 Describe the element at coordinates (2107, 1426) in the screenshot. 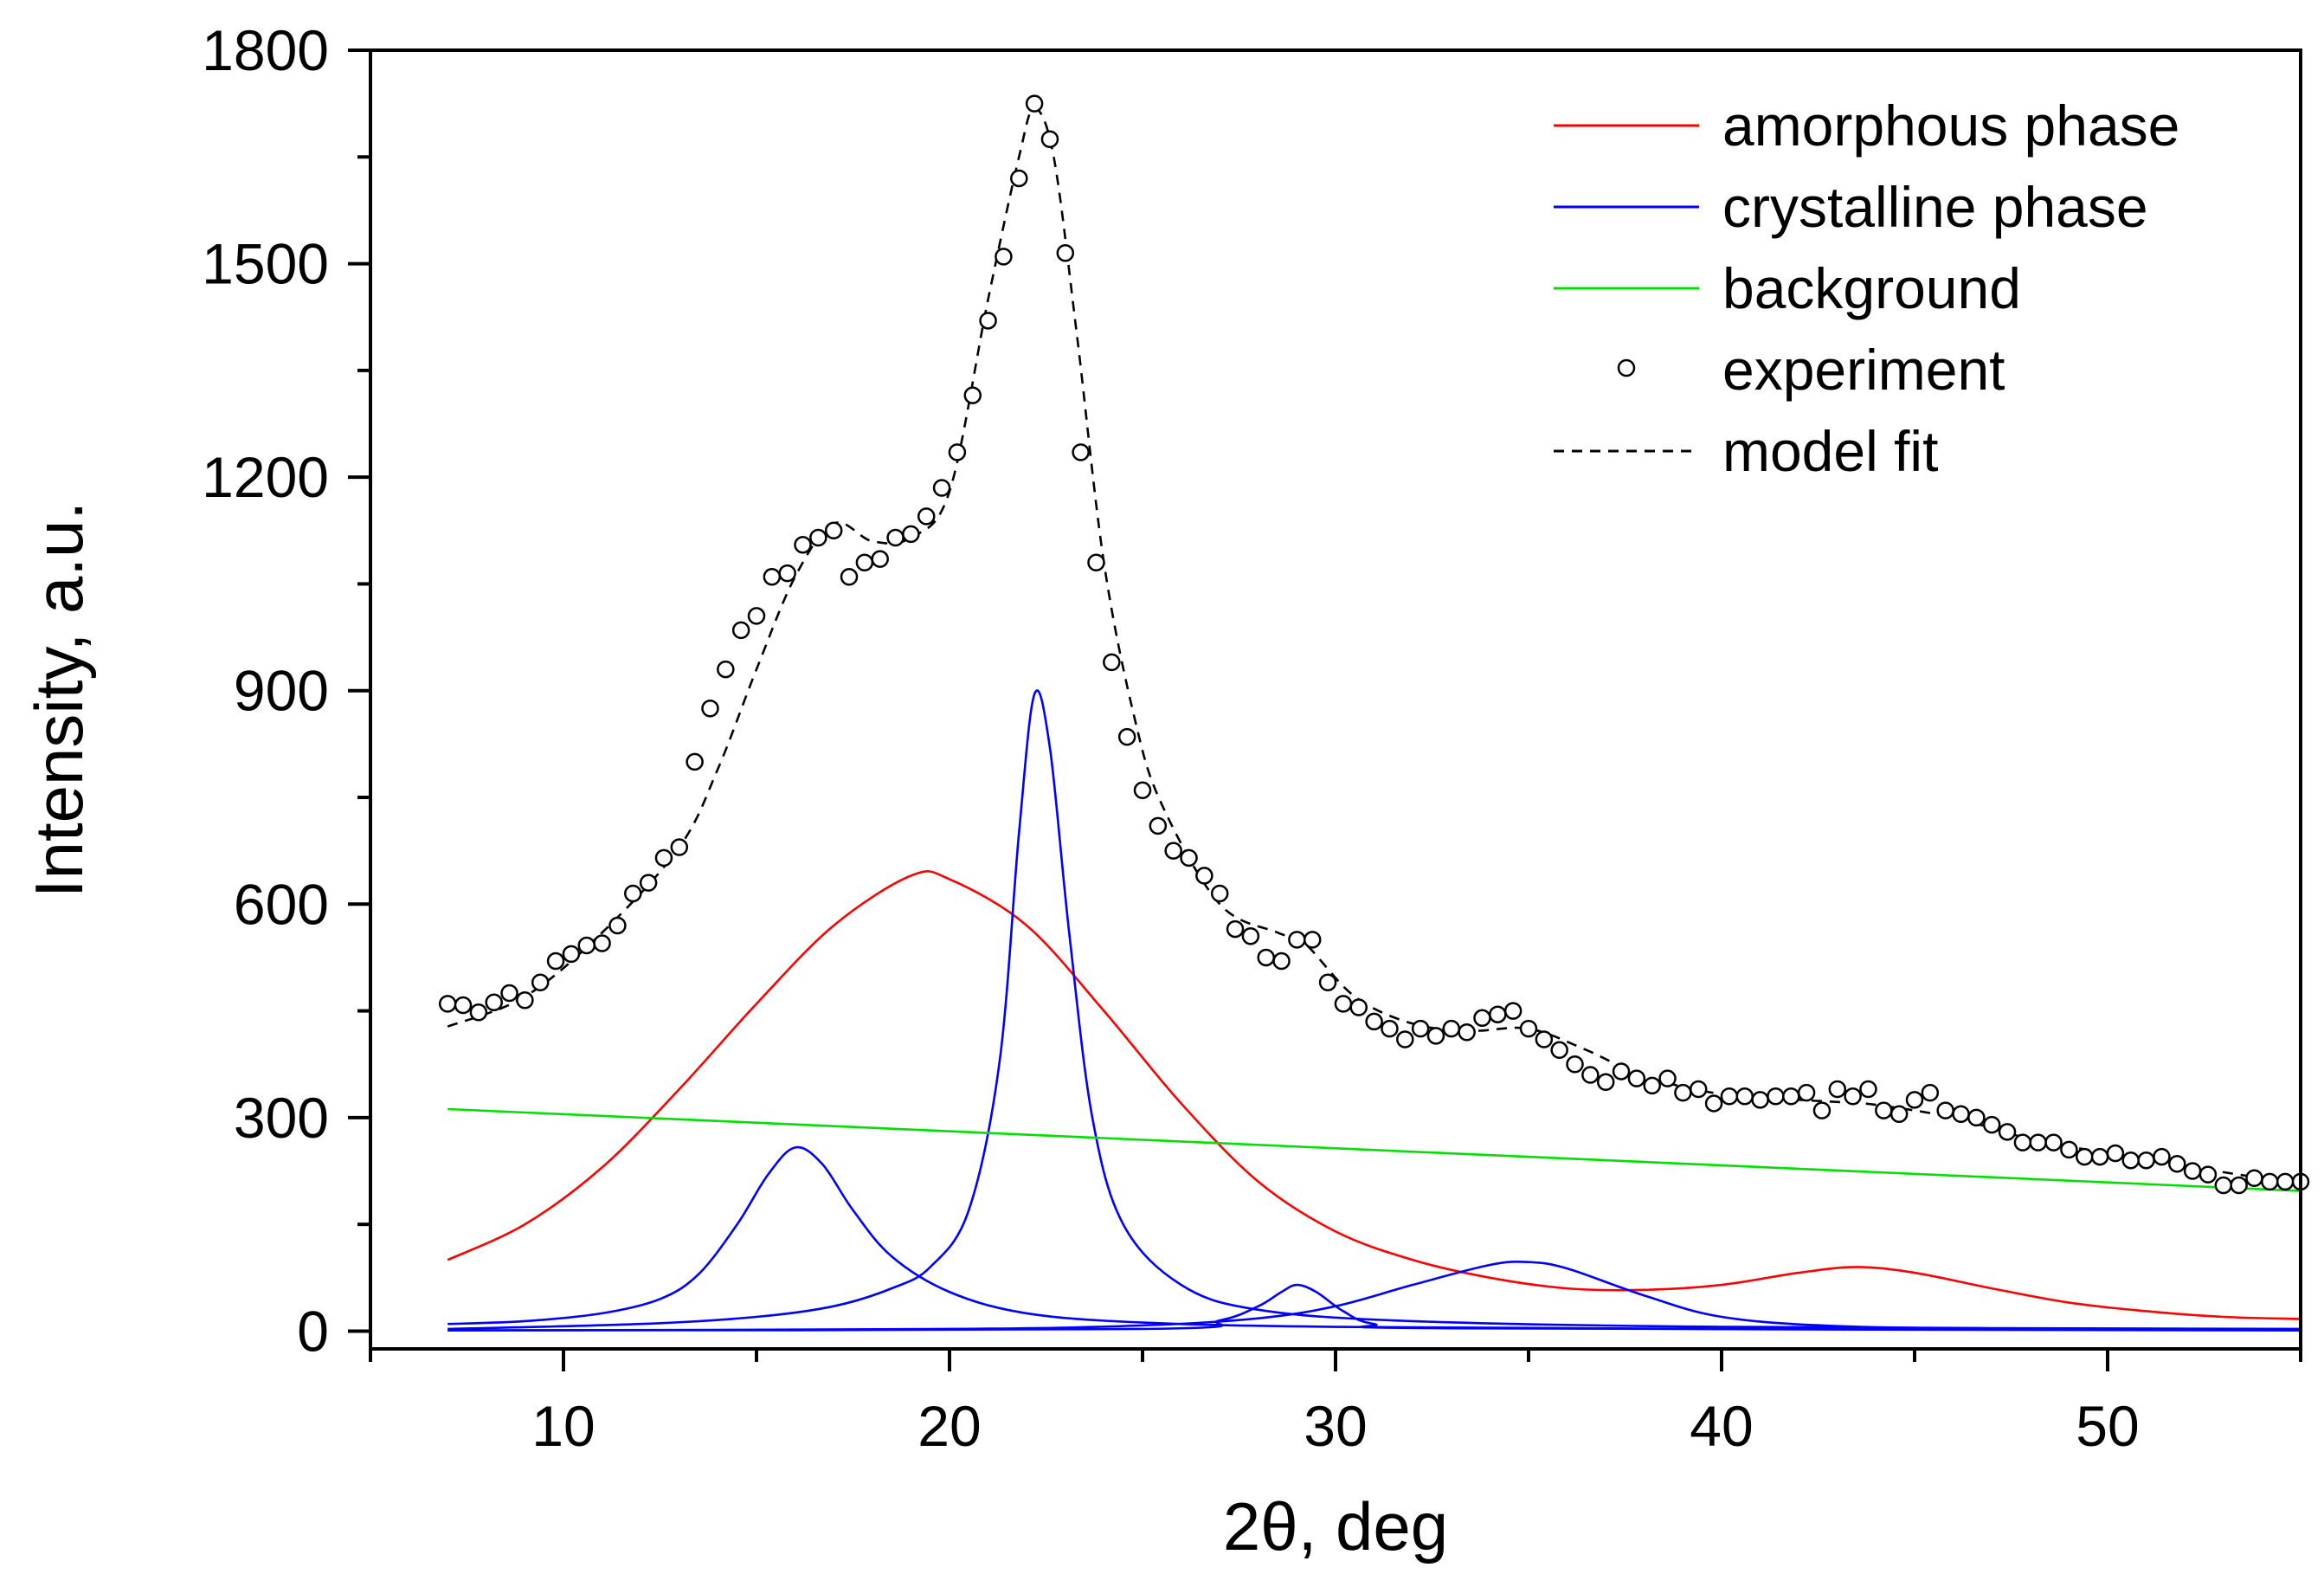

I see `x-tick-label: 50` at that location.